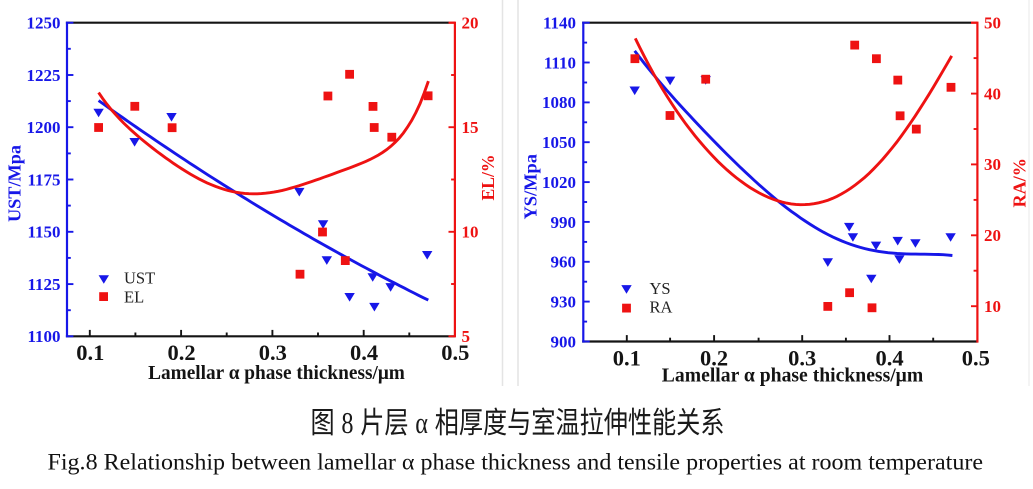  I want to click on svg-text: YS, so click(660, 288).